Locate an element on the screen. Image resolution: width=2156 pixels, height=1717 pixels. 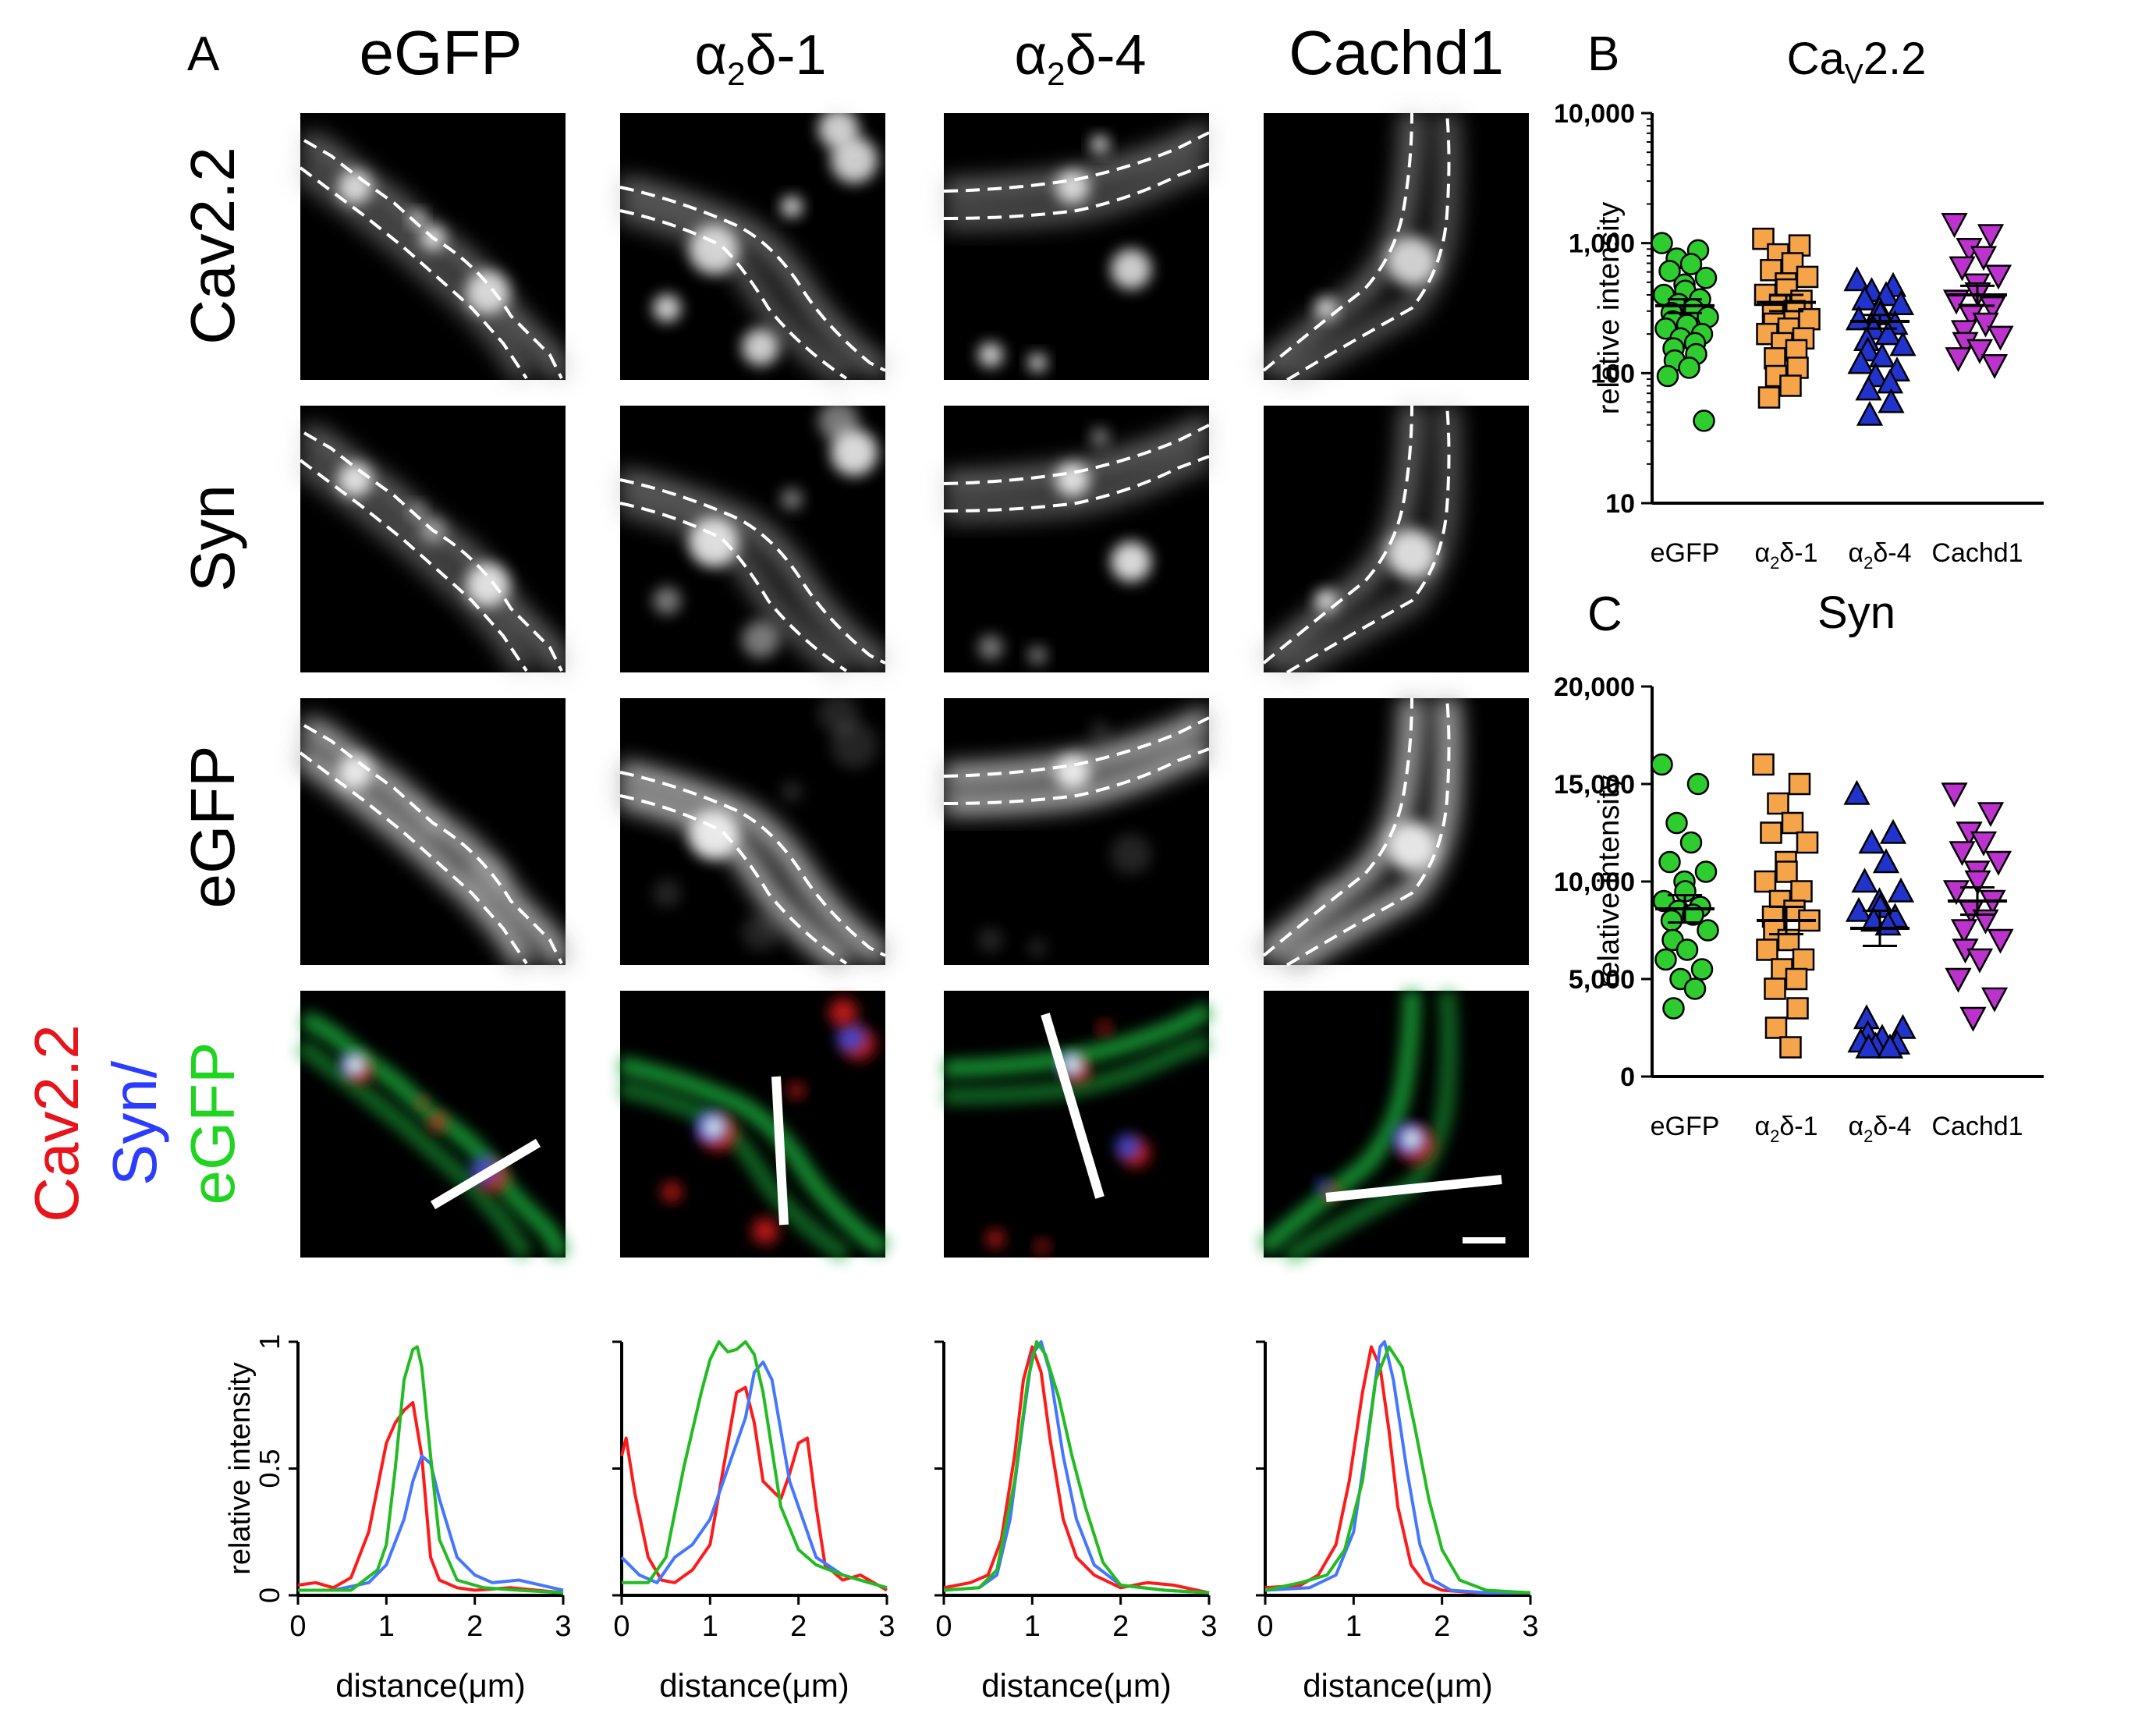
micrograph-syn-egfp is located at coordinates (433, 542).